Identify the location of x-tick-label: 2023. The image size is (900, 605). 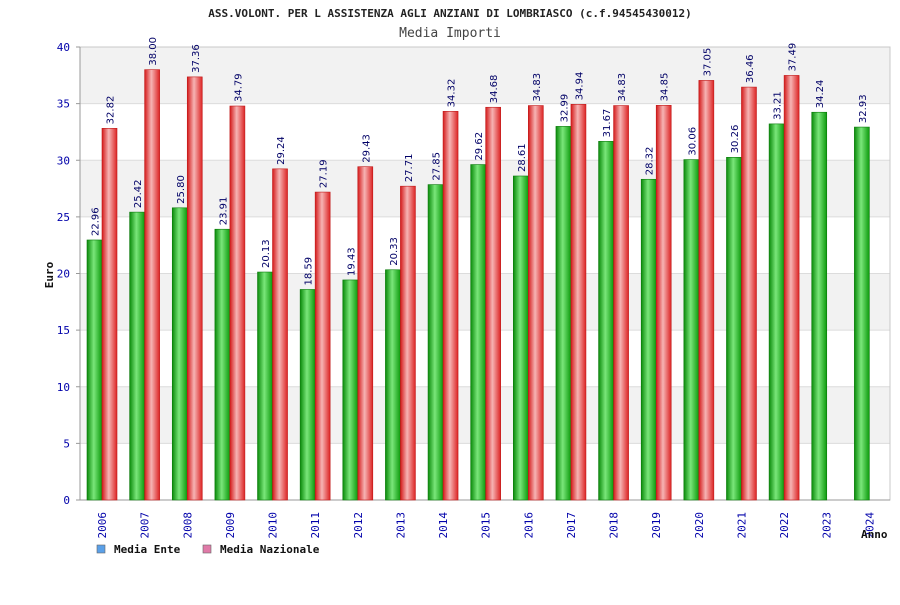
(827, 525).